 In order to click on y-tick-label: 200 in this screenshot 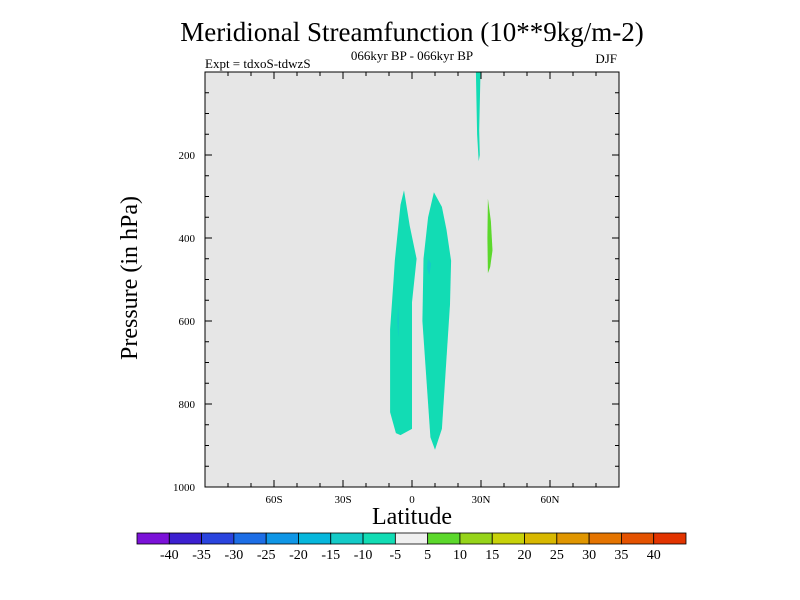, I will do `click(187, 156)`.